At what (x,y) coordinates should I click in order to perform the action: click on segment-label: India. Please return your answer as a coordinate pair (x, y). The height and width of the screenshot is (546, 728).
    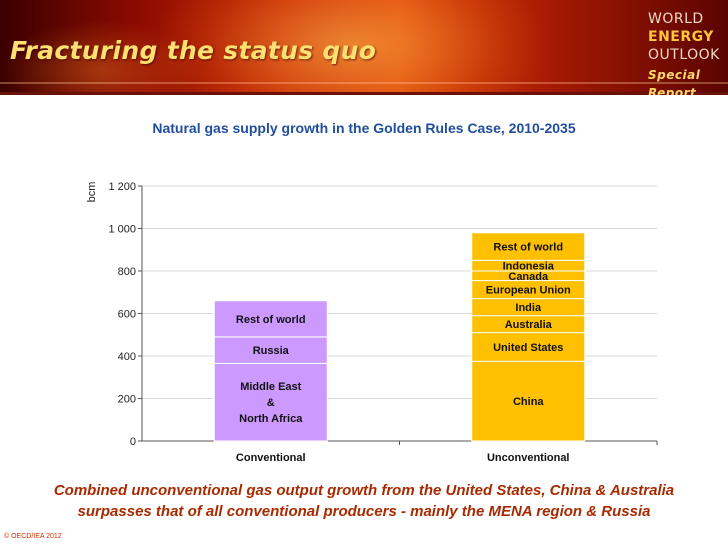
    Looking at the image, I should click on (528, 308).